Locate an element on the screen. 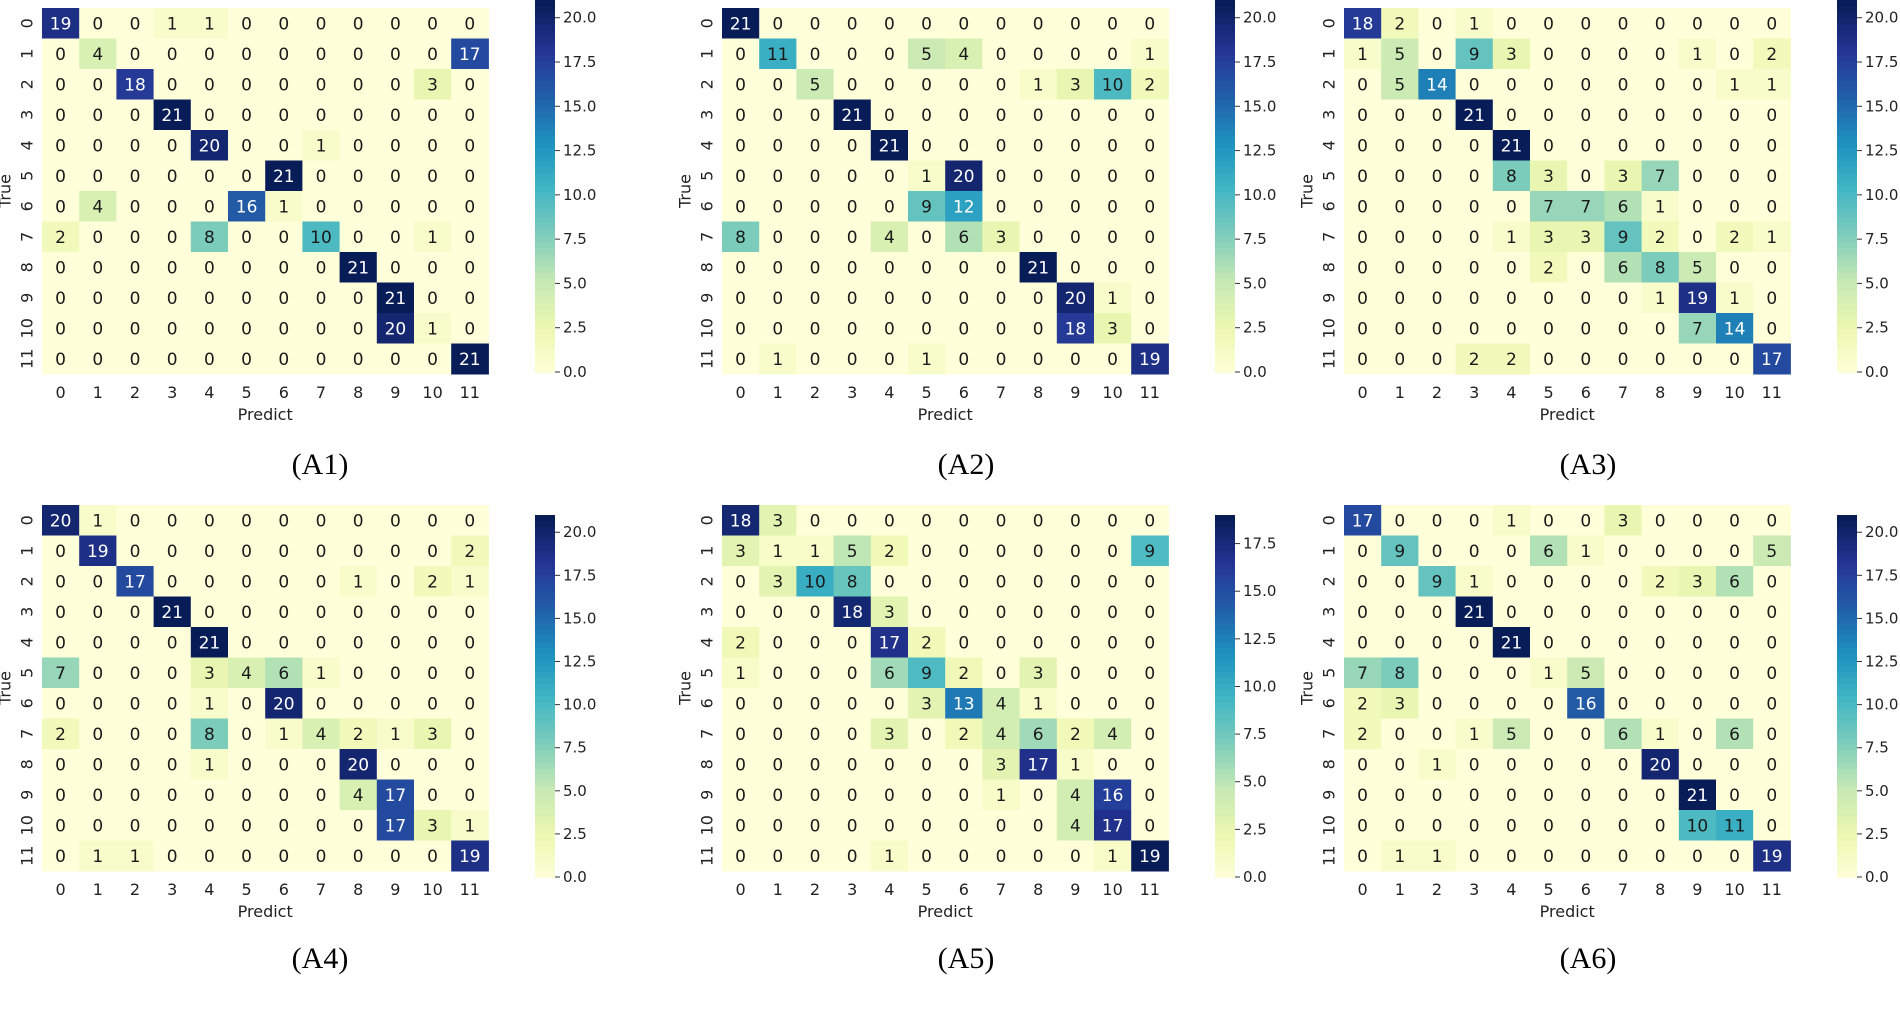 This screenshot has height=1017, width=1900. x-tick-label: 11 is located at coordinates (1772, 889).